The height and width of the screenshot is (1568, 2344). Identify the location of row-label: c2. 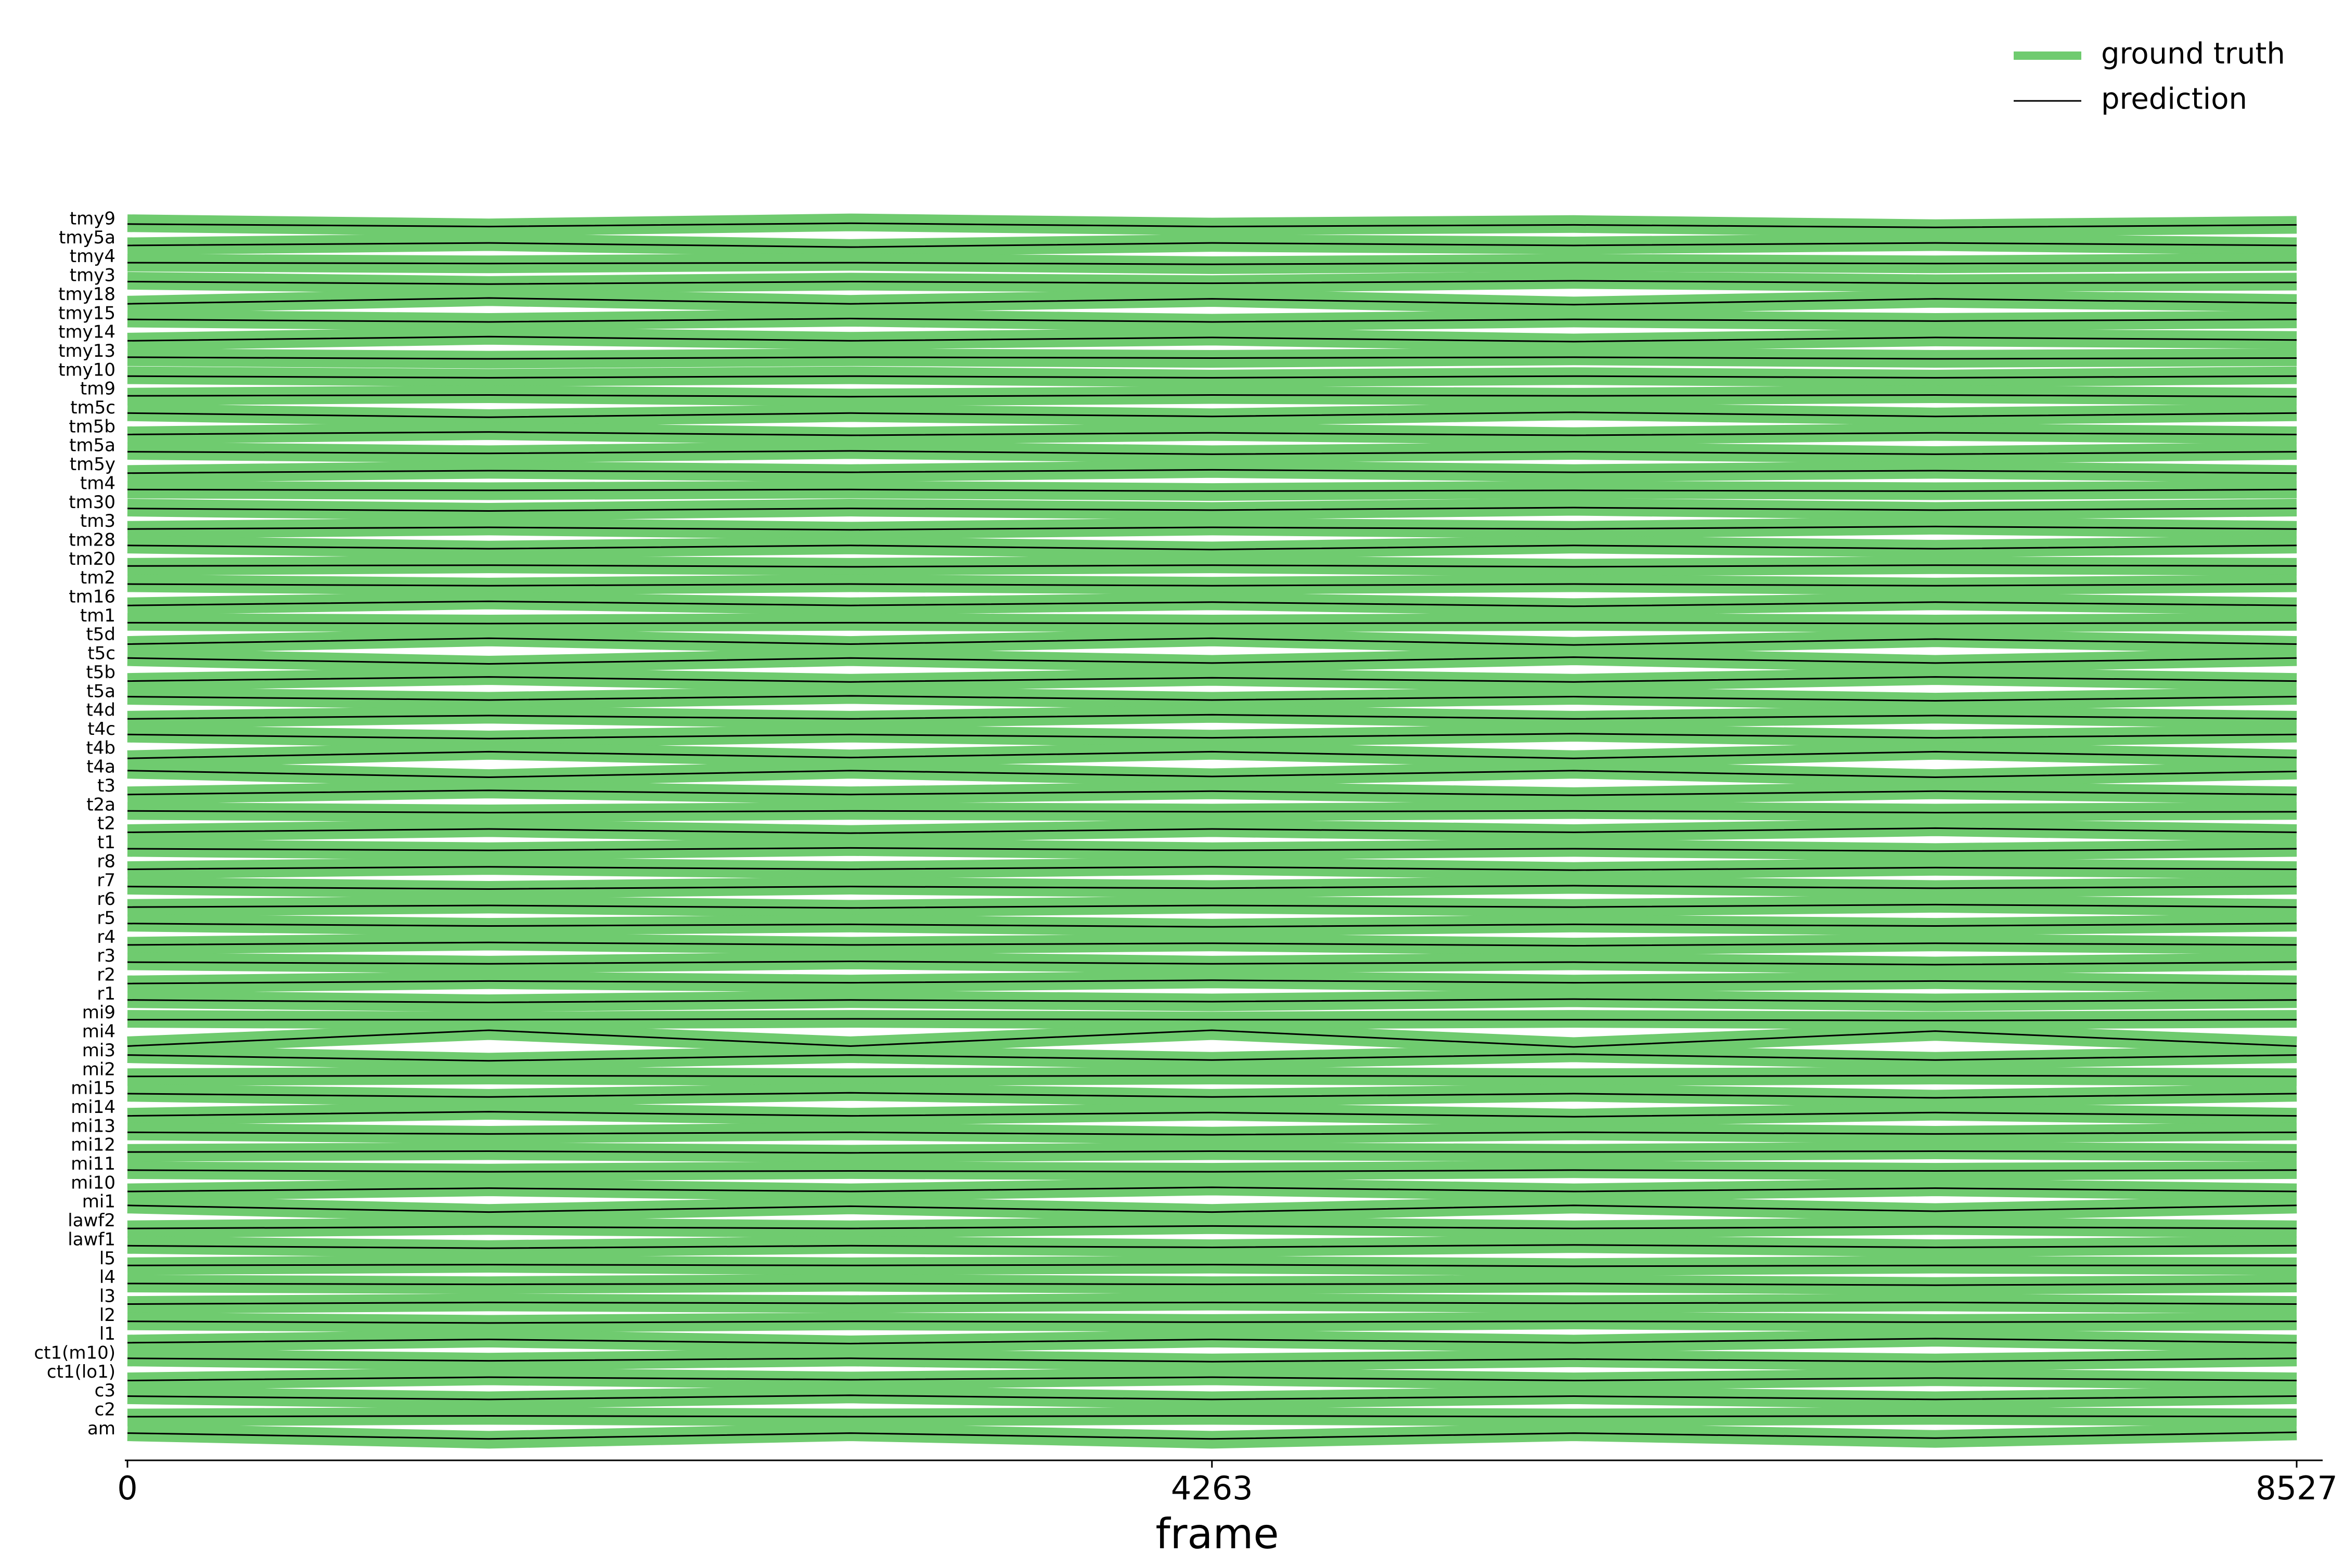
(105, 1409).